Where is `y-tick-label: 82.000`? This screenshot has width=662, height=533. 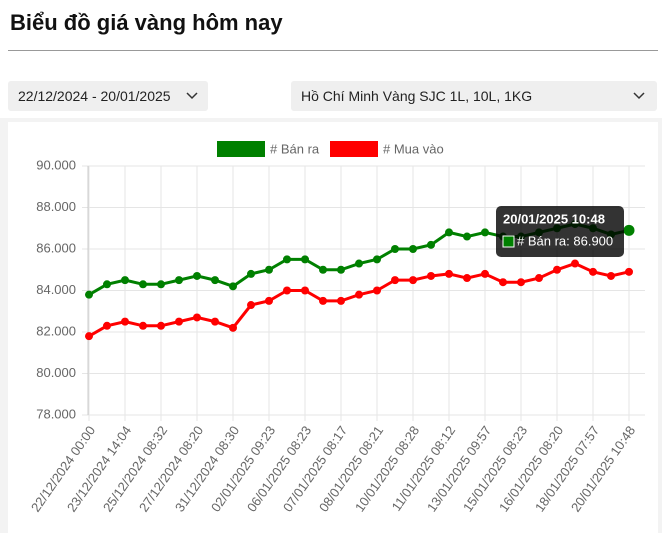 y-tick-label: 82.000 is located at coordinates (56, 330).